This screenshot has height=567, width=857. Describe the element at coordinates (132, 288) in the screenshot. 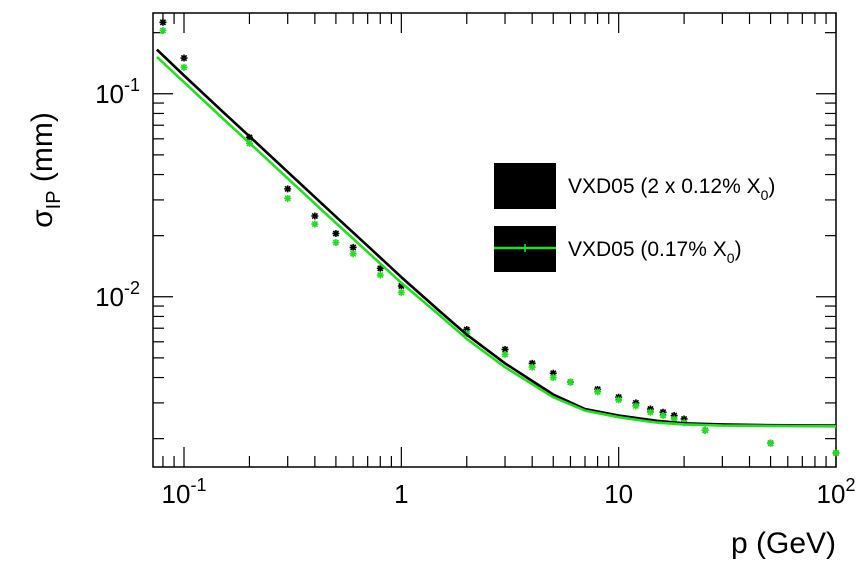

I see `y-tick-exponent: -2` at that location.